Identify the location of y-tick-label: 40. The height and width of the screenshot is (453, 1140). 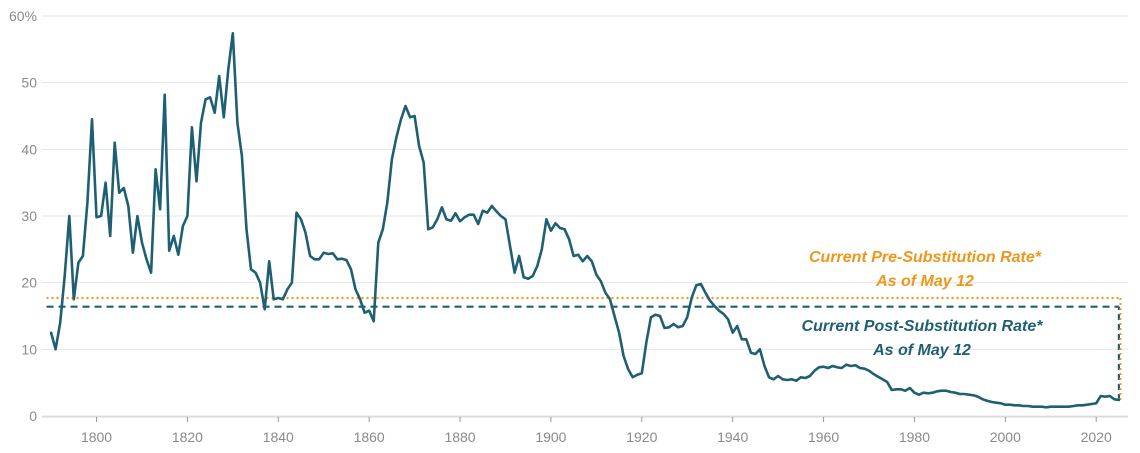
(29, 149).